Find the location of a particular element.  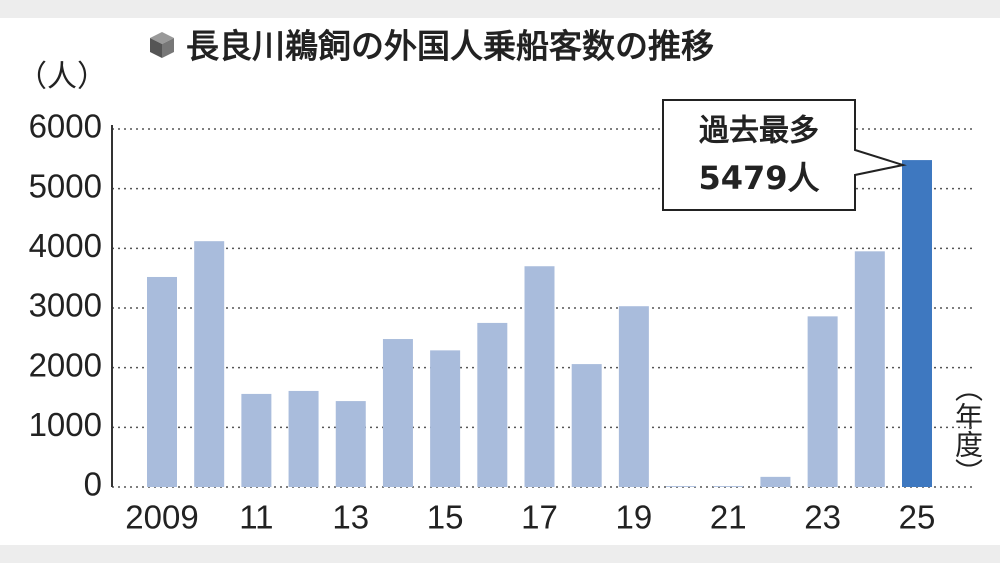

x-axis-label: （年度） is located at coordinates (967, 430).